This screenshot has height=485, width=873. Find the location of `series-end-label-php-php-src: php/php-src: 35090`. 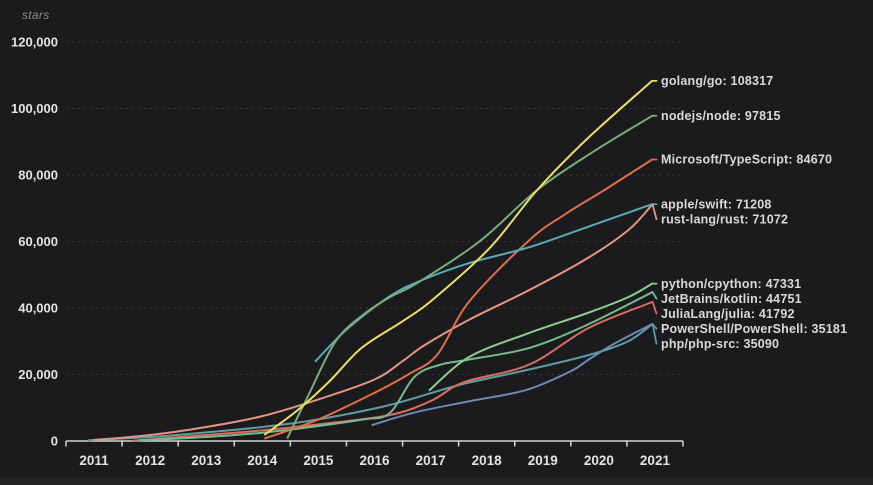

series-end-label-php-php-src: php/php-src: 35090 is located at coordinates (720, 344).